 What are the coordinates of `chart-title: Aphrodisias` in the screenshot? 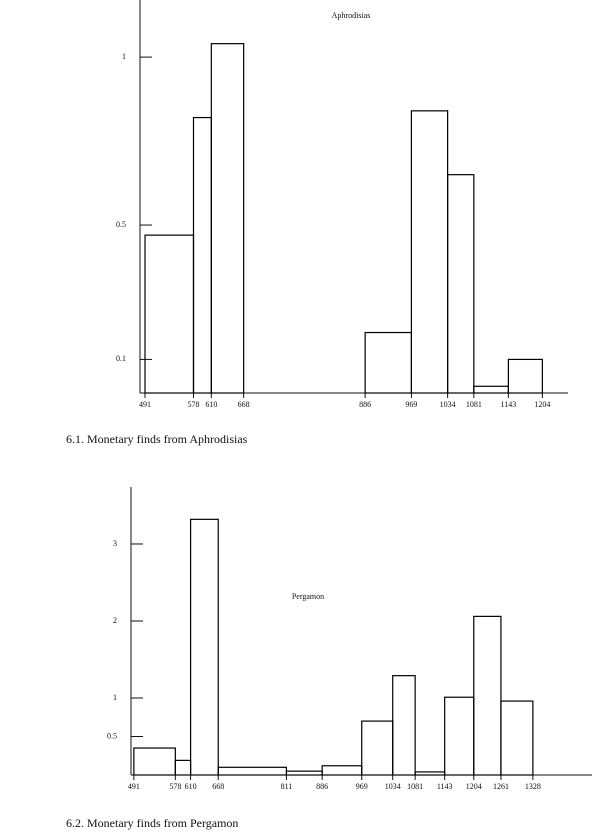 It's located at (351, 15).